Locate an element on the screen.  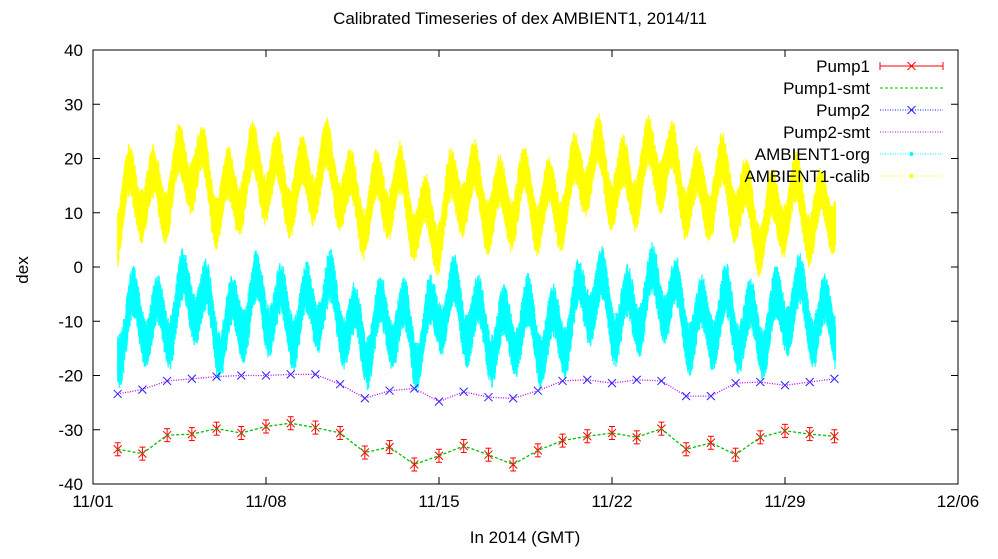
legend-entry: AMBIENT1-calib is located at coordinates (843, 176).